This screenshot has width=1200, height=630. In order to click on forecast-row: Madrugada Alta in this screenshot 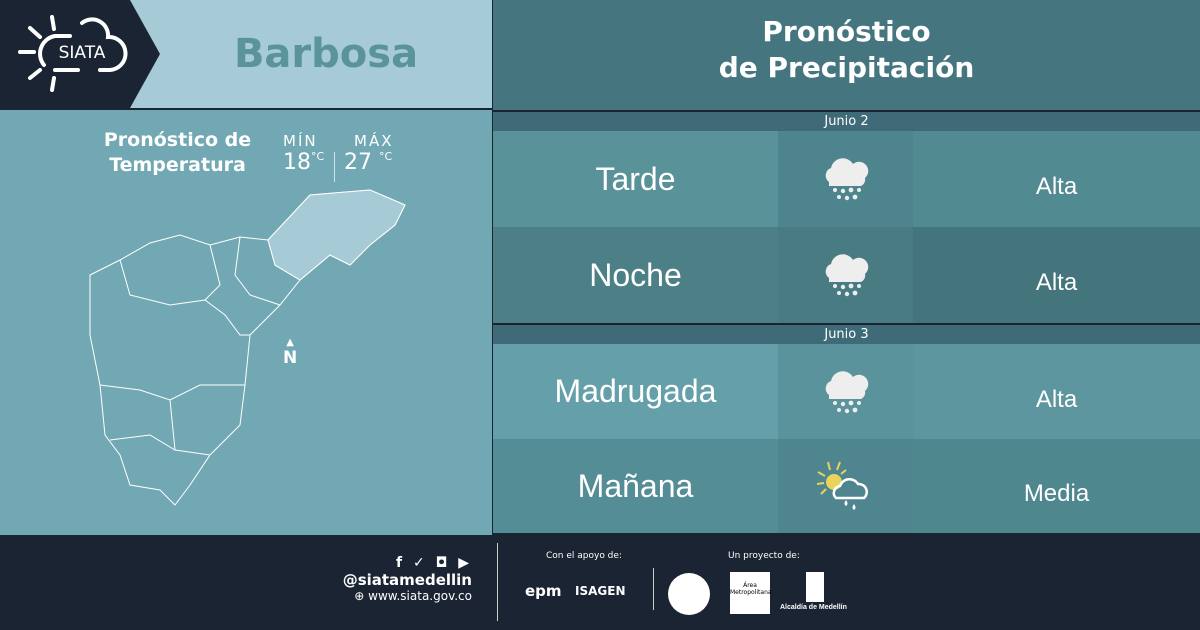, I will do `click(846, 391)`.